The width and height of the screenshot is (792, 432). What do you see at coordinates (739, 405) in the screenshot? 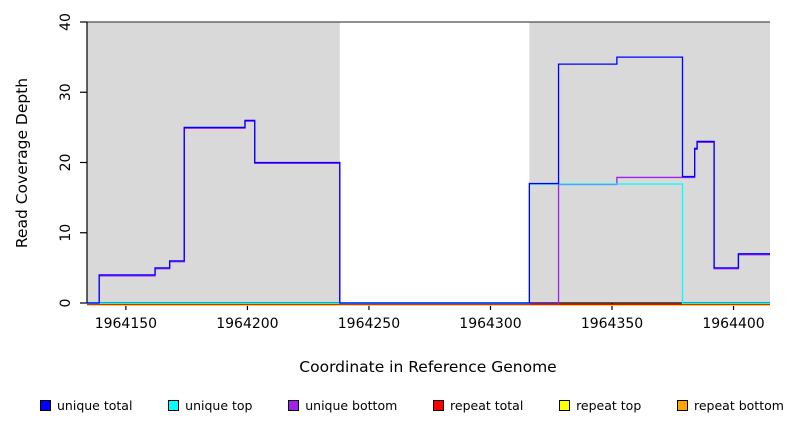
I see `legend-label-repeat-bottom: repeat bottom` at bounding box center [739, 405].